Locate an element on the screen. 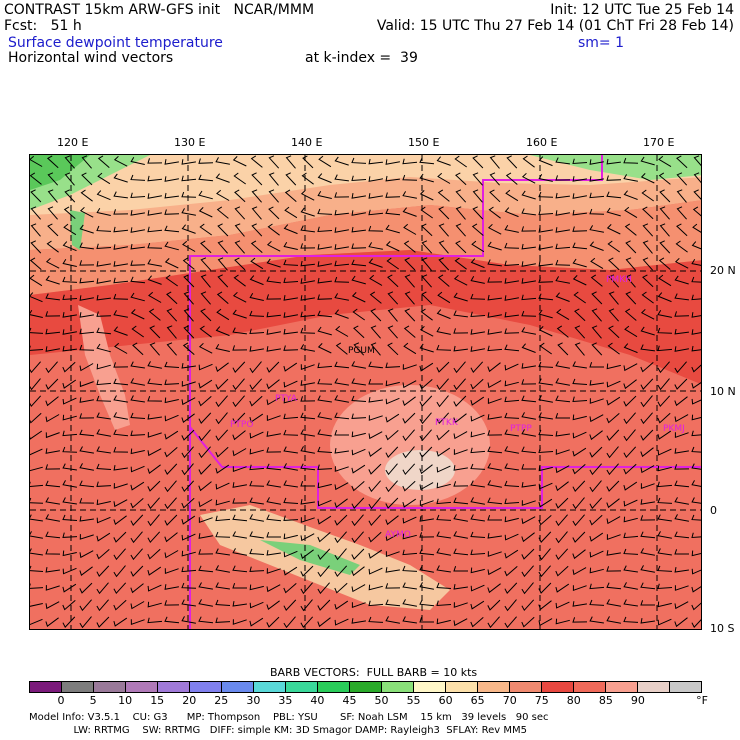 This screenshot has width=740, height=740. station-ptya: PTYA is located at coordinates (286, 399).